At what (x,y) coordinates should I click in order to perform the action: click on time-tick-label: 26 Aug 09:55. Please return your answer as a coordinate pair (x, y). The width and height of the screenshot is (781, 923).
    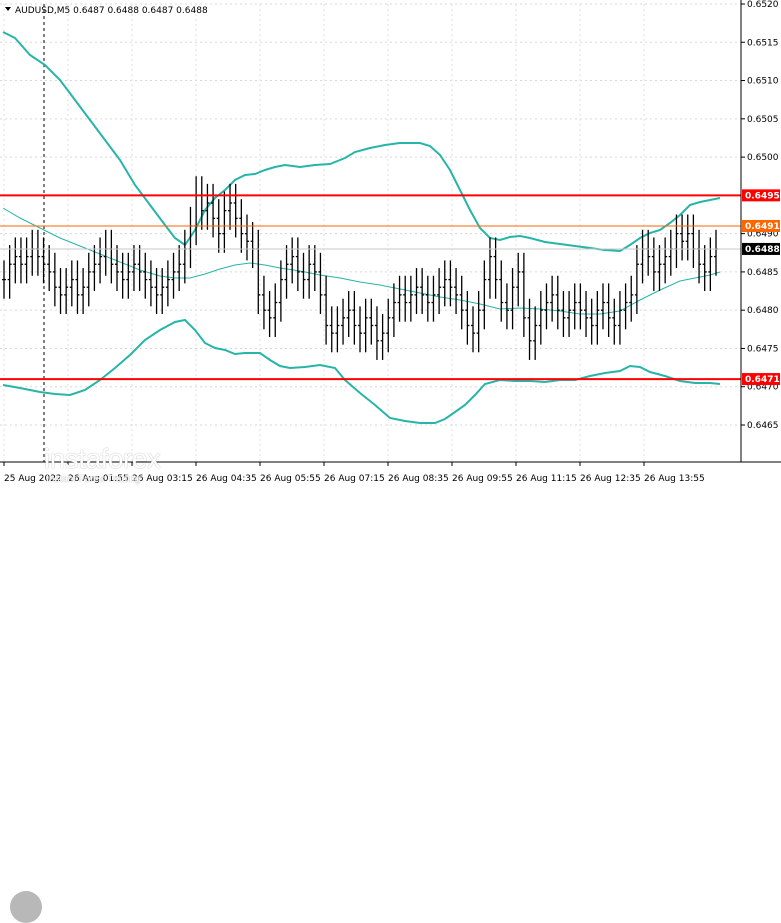
    Looking at the image, I should click on (482, 479).